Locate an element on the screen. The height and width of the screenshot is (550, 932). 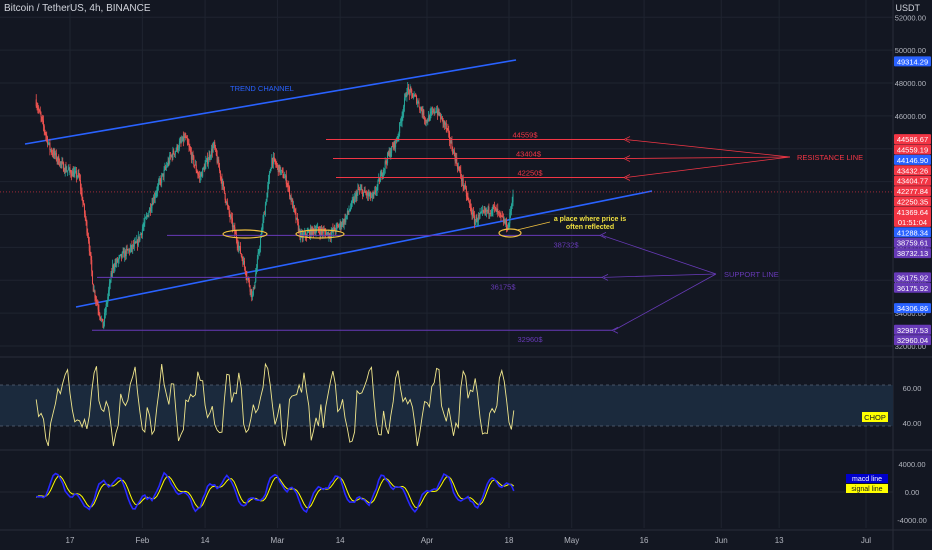
price-tick-label: 32000.00 is located at coordinates (910, 346).